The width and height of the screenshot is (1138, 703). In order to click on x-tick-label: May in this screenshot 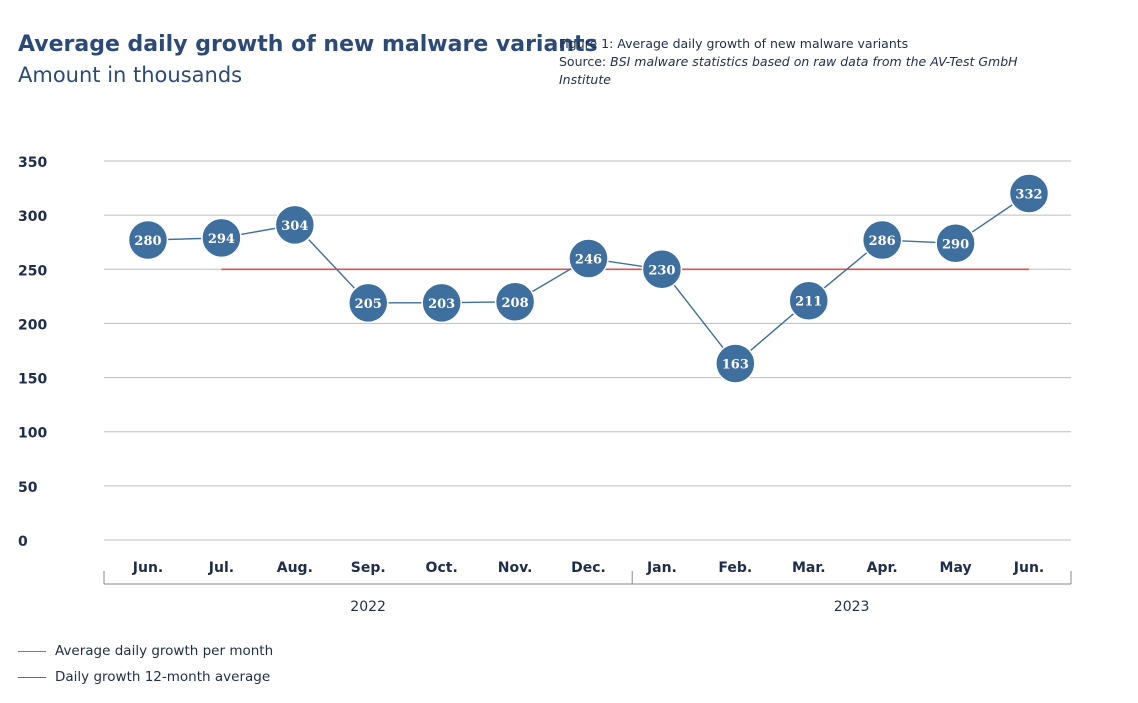, I will do `click(956, 568)`.